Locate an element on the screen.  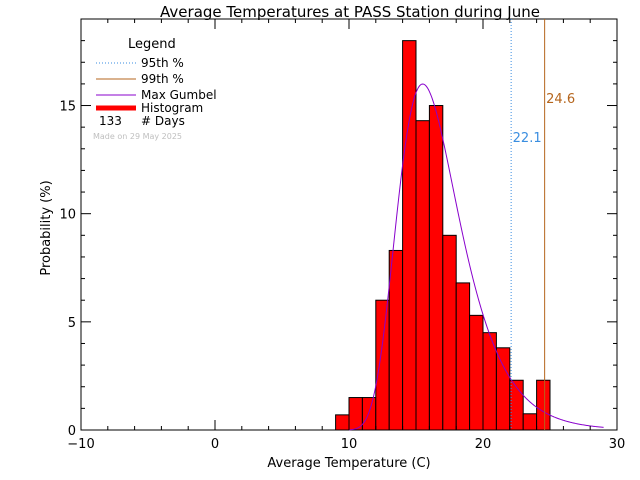
x-tick-label: 0 is located at coordinates (215, 444).